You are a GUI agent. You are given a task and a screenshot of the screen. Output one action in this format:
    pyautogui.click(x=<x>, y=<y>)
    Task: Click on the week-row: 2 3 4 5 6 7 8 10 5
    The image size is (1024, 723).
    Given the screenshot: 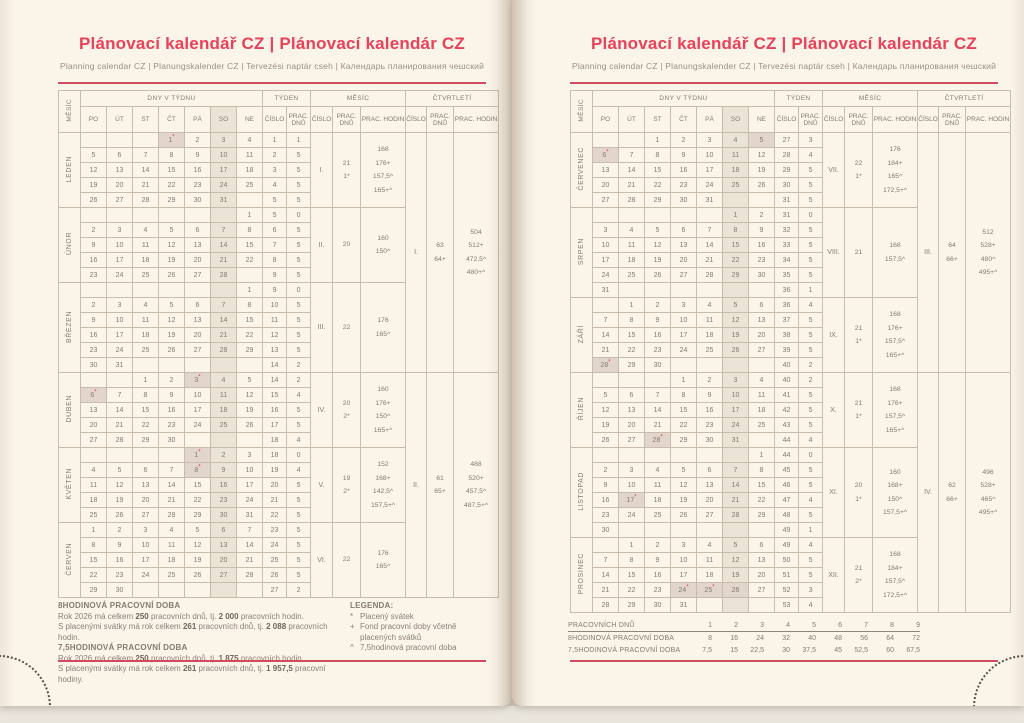 What is the action you would take?
    pyautogui.click(x=279, y=305)
    